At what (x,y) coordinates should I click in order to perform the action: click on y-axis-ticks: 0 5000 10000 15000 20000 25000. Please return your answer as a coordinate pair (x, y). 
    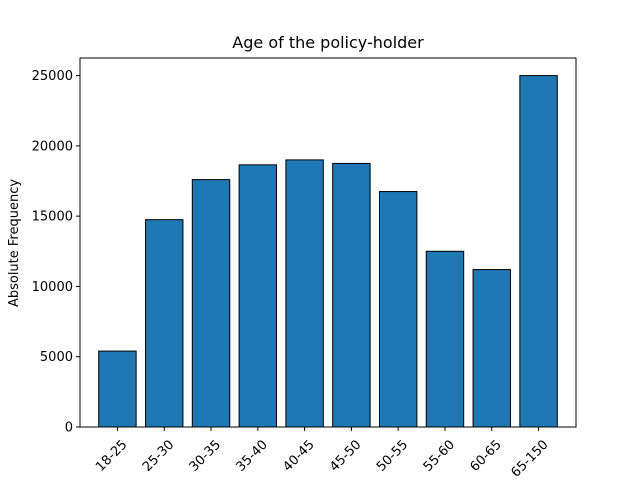
    Looking at the image, I should click on (56, 252).